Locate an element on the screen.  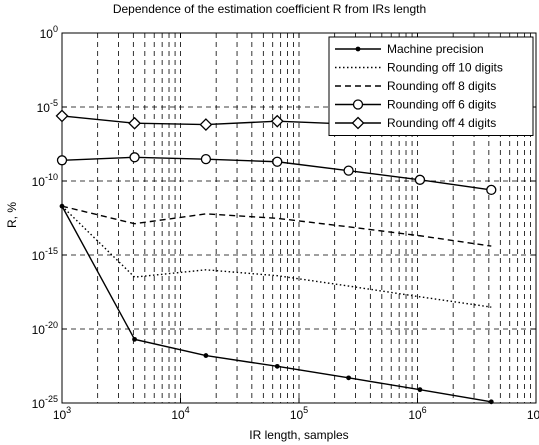
x-tick-power: 6 is located at coordinates (424, 410).